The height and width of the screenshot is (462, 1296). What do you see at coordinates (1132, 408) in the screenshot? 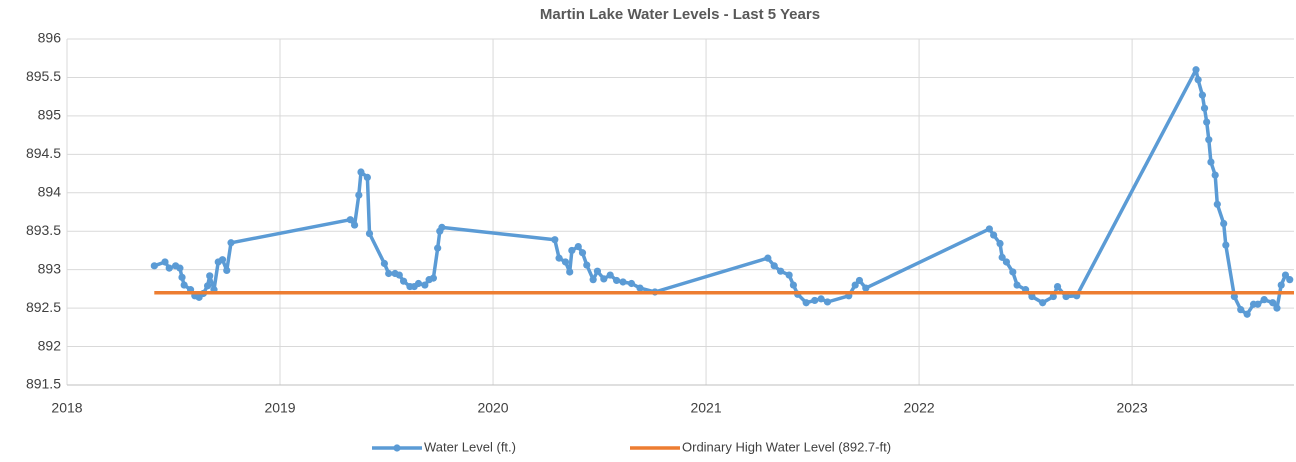
I see `x-tick-label: 2023` at bounding box center [1132, 408].